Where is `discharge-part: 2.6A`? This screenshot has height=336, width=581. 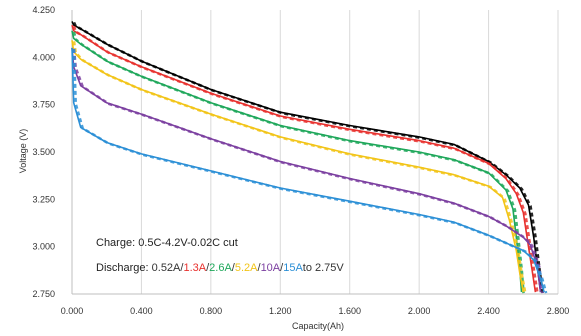
discharge-part: 2.6A is located at coordinates (220, 268).